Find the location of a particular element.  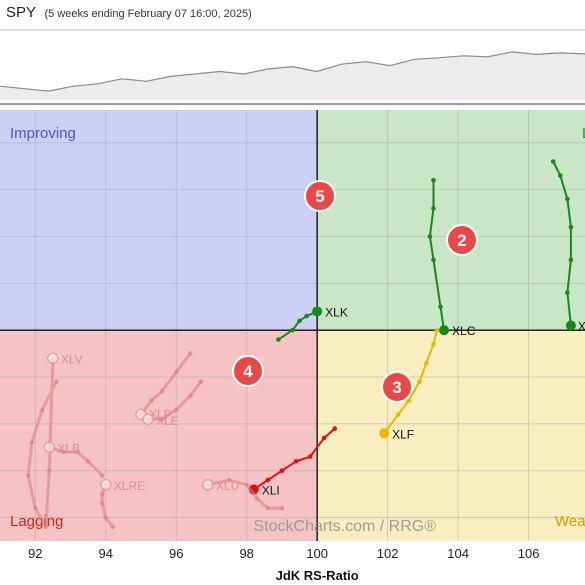

series-label: XLC is located at coordinates (464, 331).